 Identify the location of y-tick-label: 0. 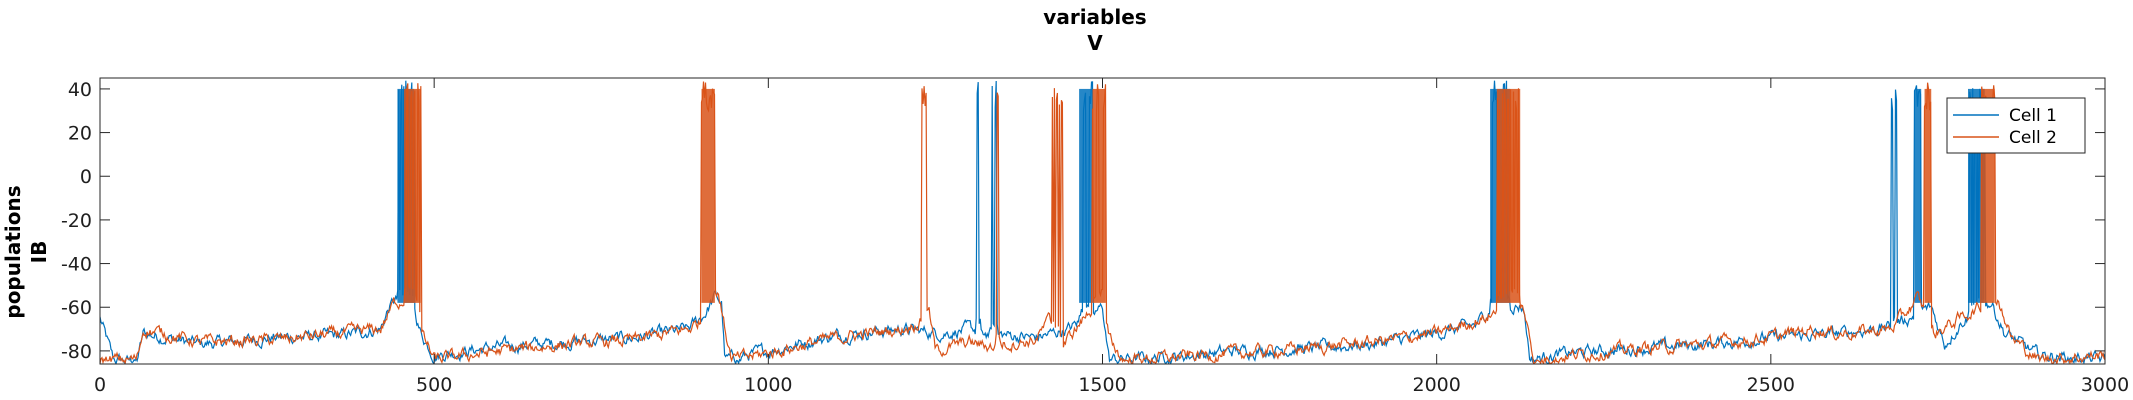
(86, 177).